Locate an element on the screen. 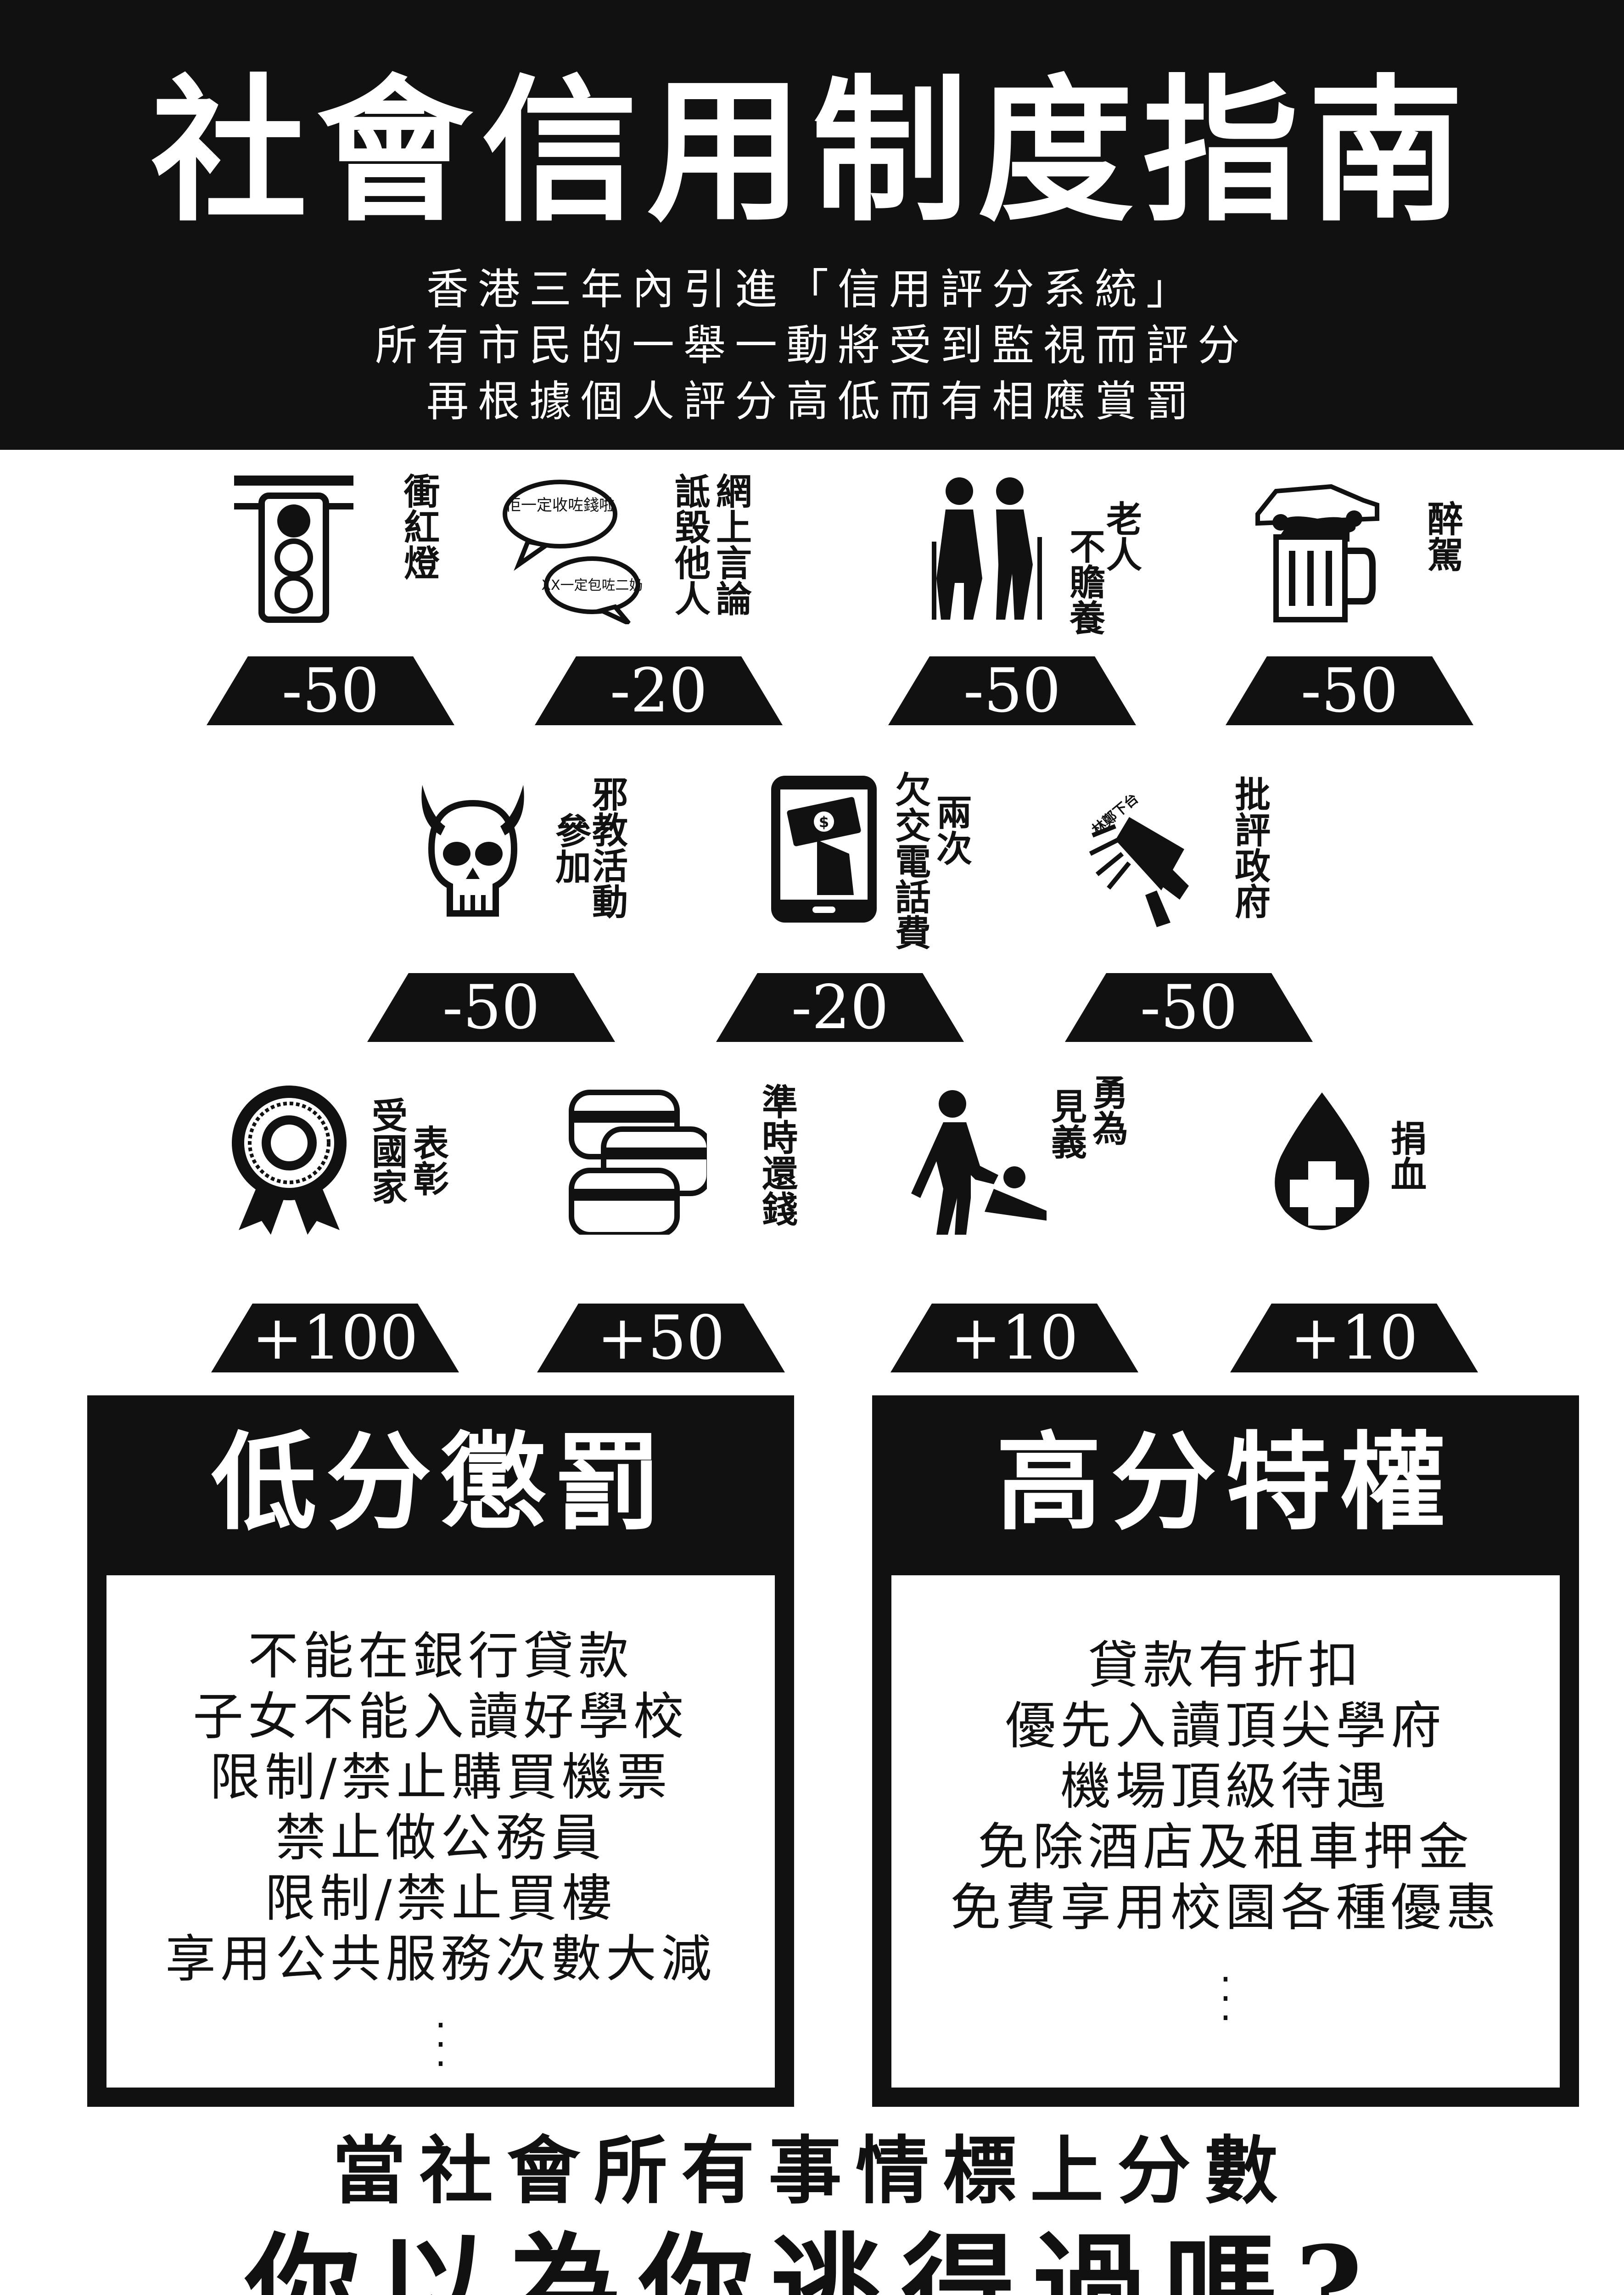  item-label: 表彰 is located at coordinates (428, 1160).